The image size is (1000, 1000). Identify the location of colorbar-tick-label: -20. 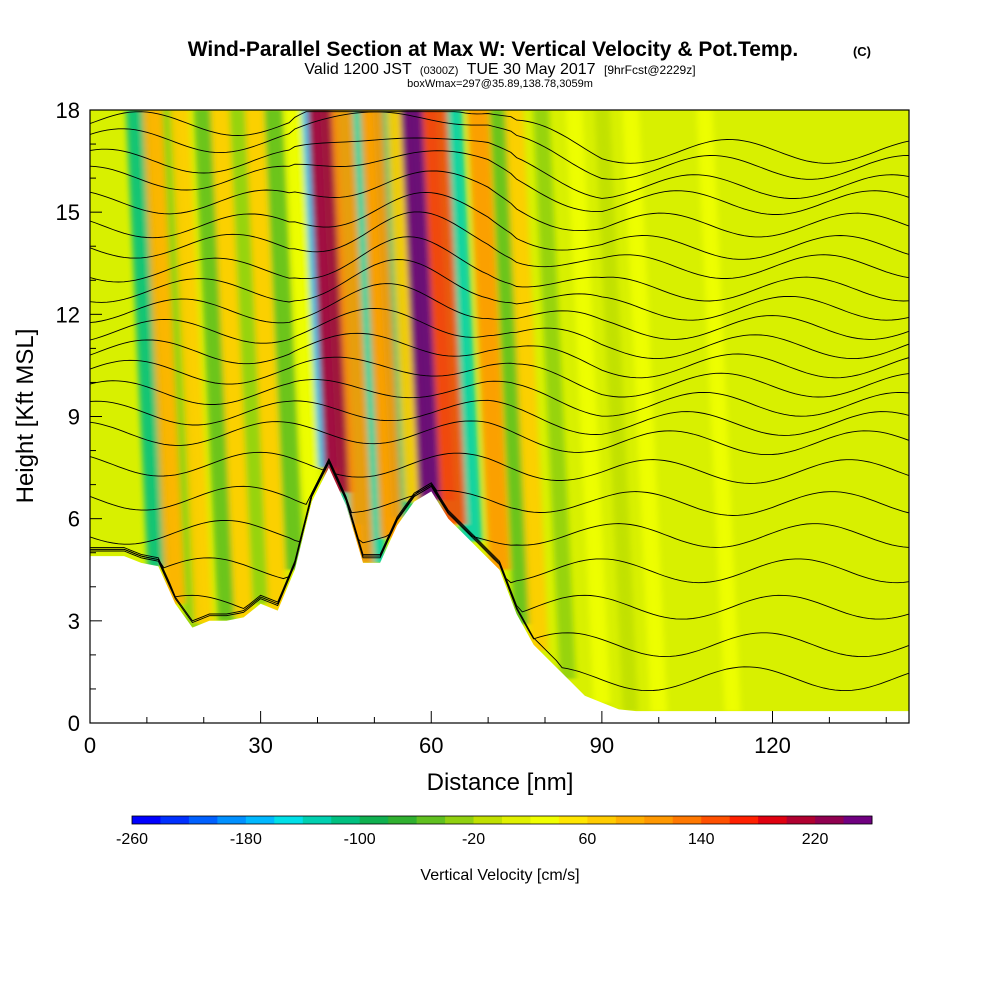
(473, 839).